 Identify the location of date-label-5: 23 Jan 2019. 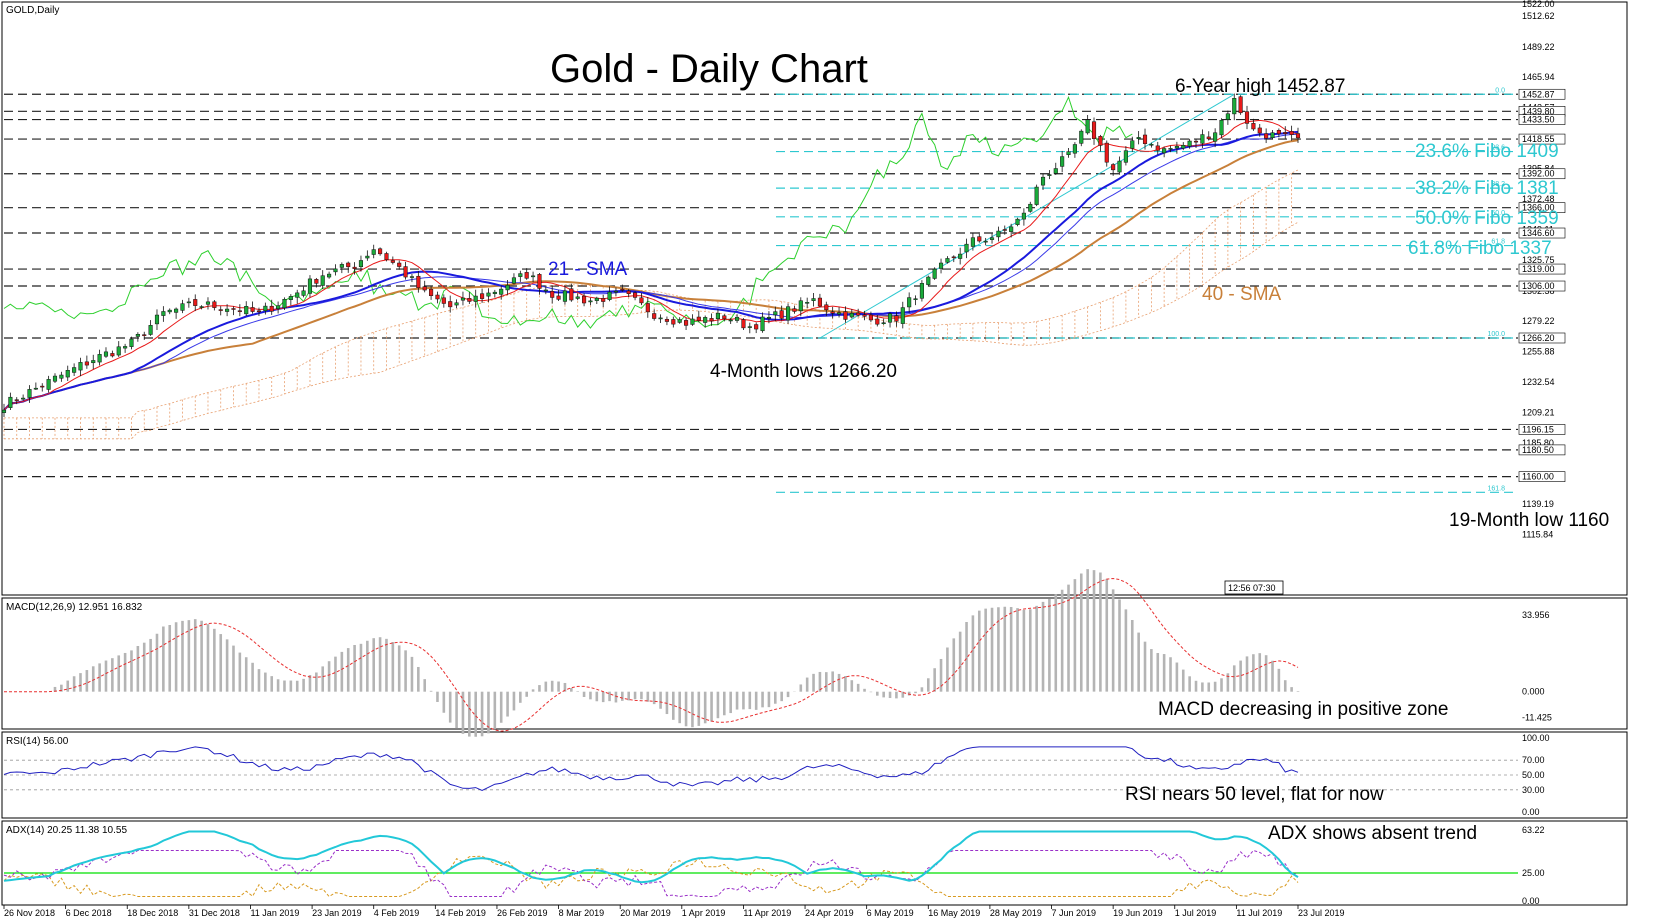
(337, 913).